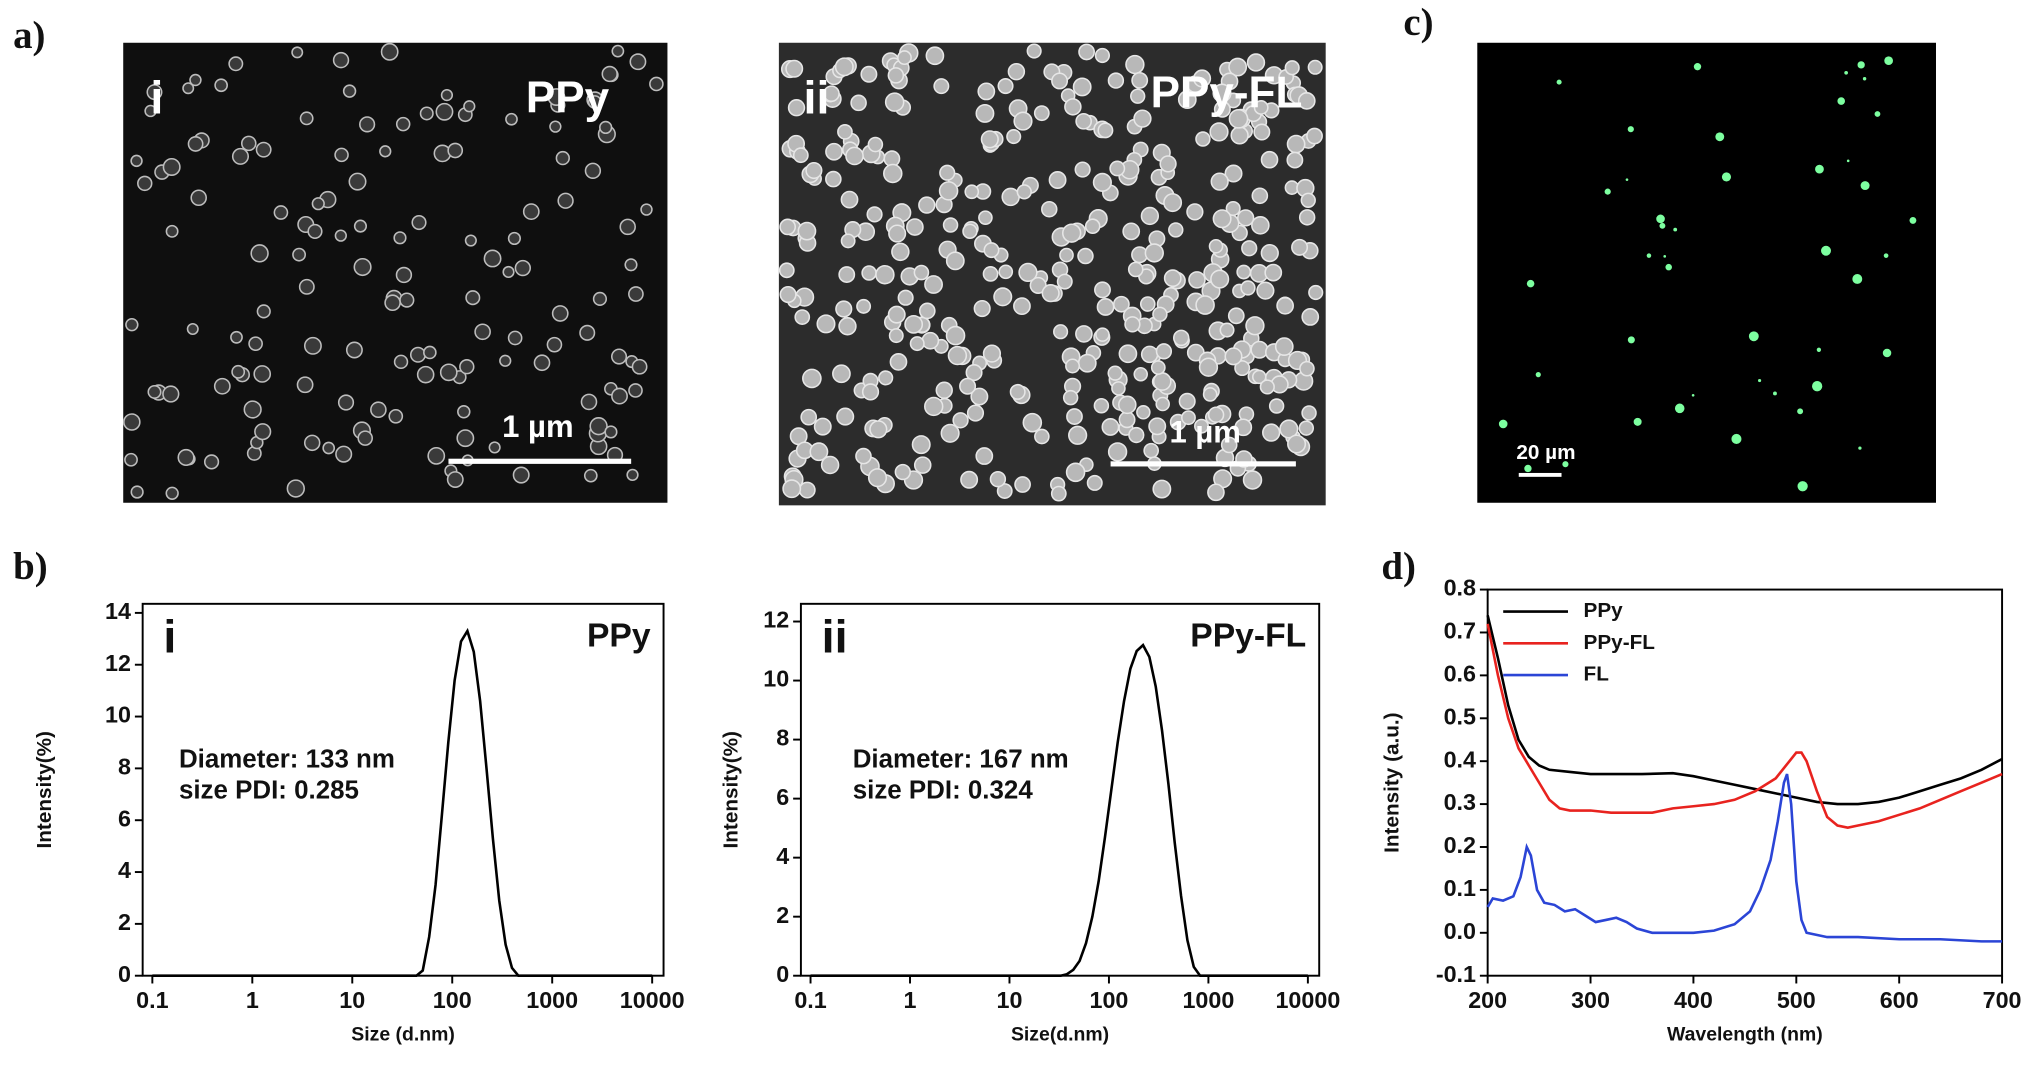 The height and width of the screenshot is (1069, 2032). Describe the element at coordinates (731, 789) in the screenshot. I see `y-axis-label: Intensity(%)` at that location.